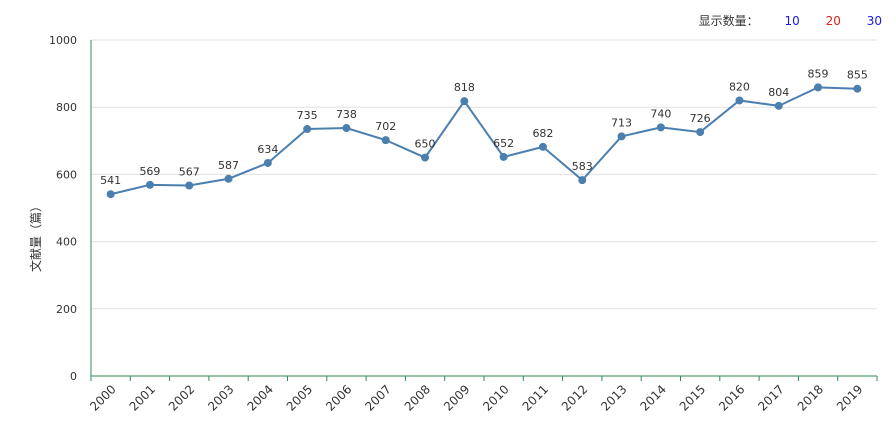  I want to click on x-tick-2005: 2005, so click(299, 397).